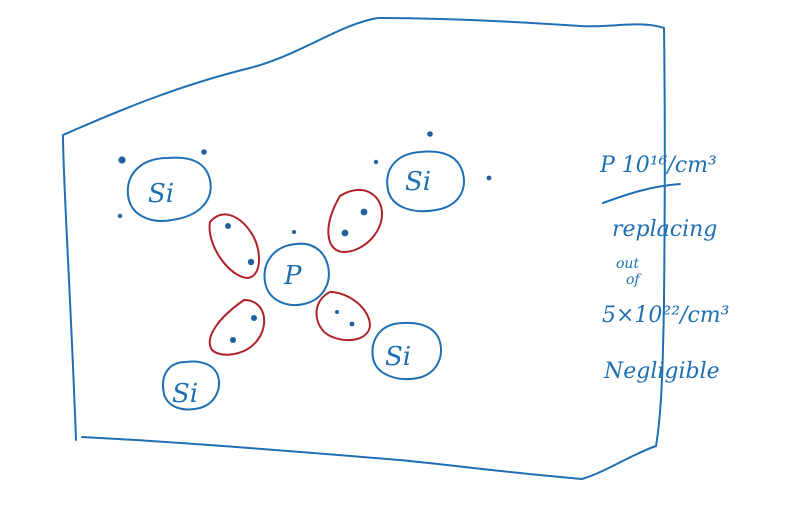 This screenshot has height=520, width=798. I want to click on note-si-density: 5×10²²/cm³, so click(665, 315).